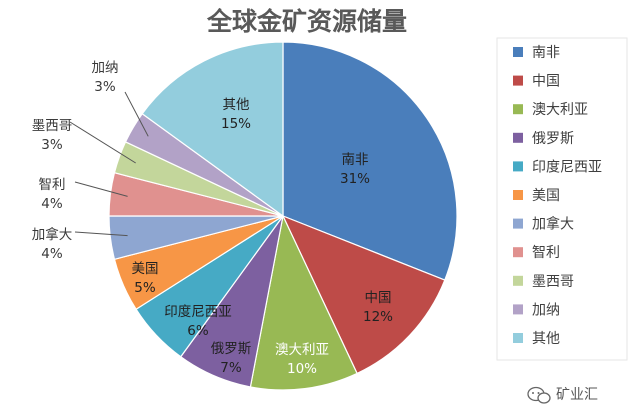  What do you see at coordinates (355, 160) in the screenshot?
I see `slice-name-label: 南非` at bounding box center [355, 160].